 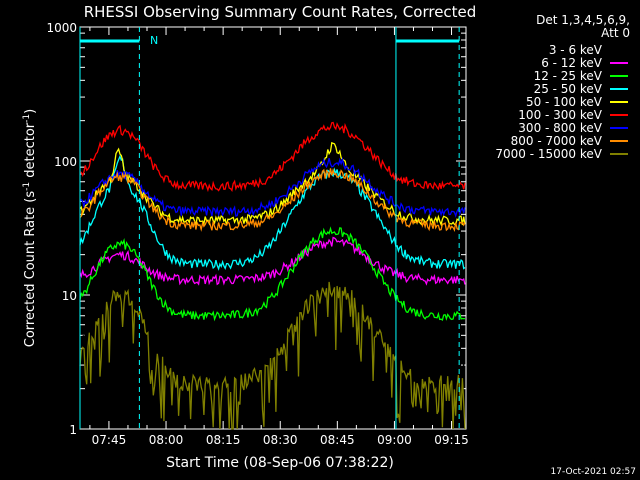 What do you see at coordinates (572, 63) in the screenshot?
I see `legend-label: 6 - 12 keV` at bounding box center [572, 63].